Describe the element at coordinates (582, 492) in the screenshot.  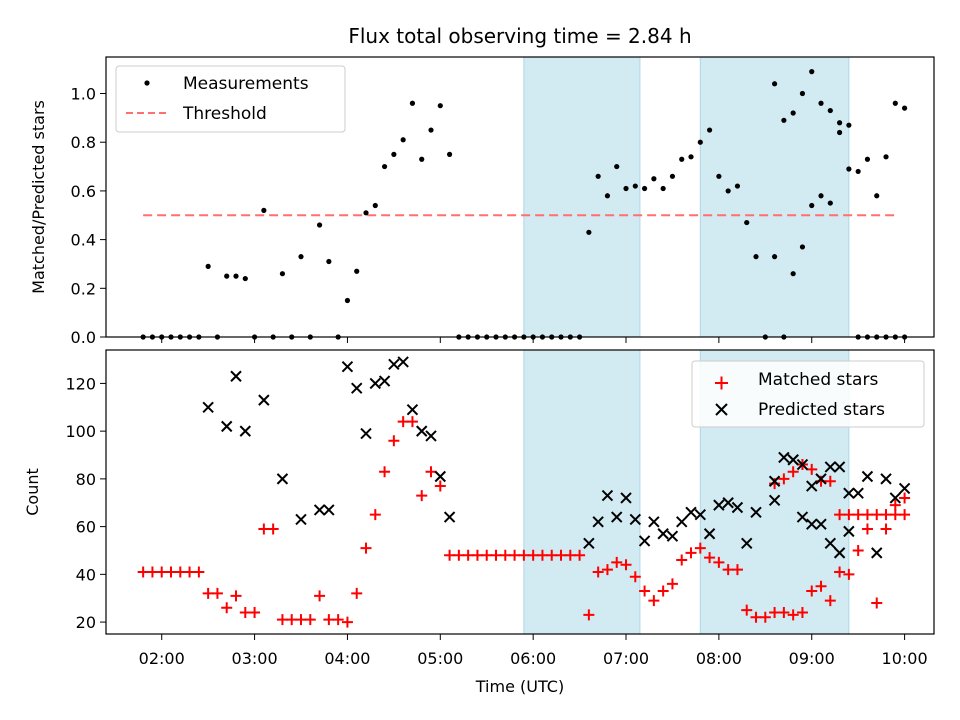
I see `shaded-interval` at that location.